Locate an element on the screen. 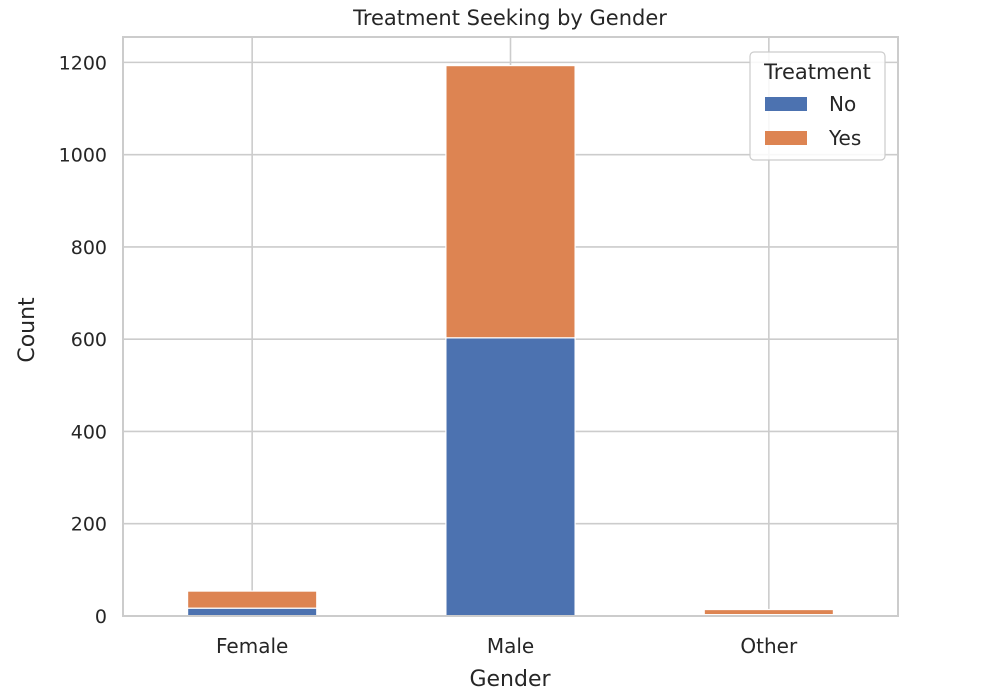  bar-yes-female is located at coordinates (252, 599).